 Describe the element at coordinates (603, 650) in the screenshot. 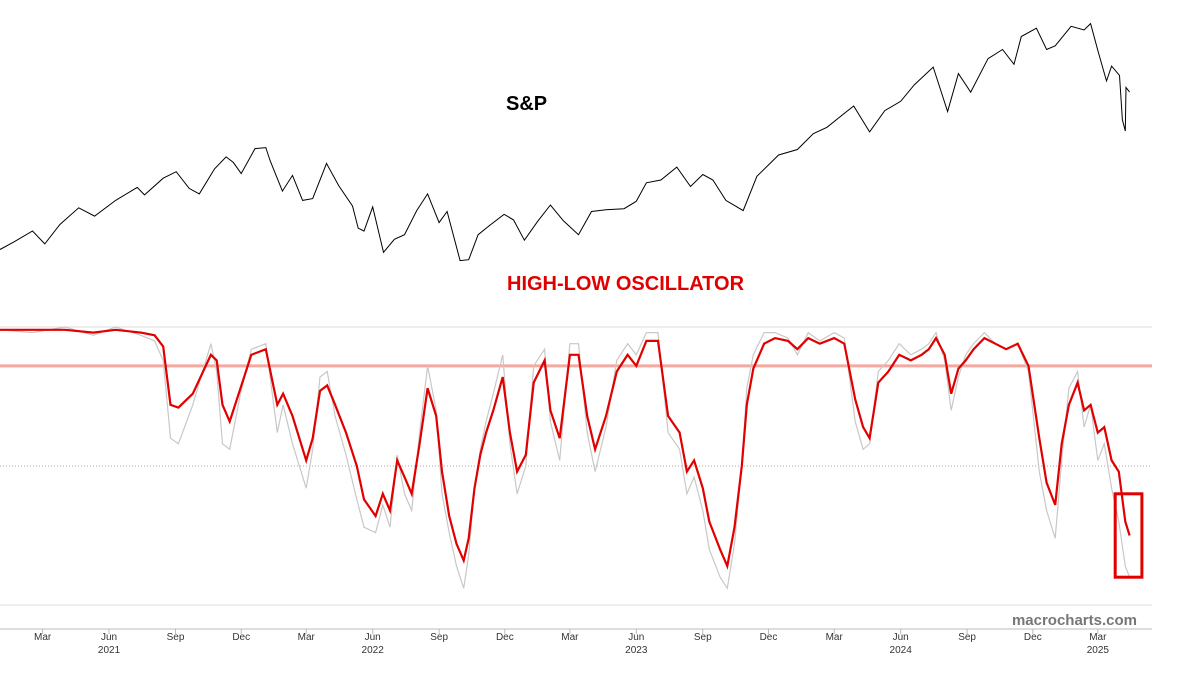

I see `x-axis-year-ticks: 2021 2022 2023 2024 2025` at that location.